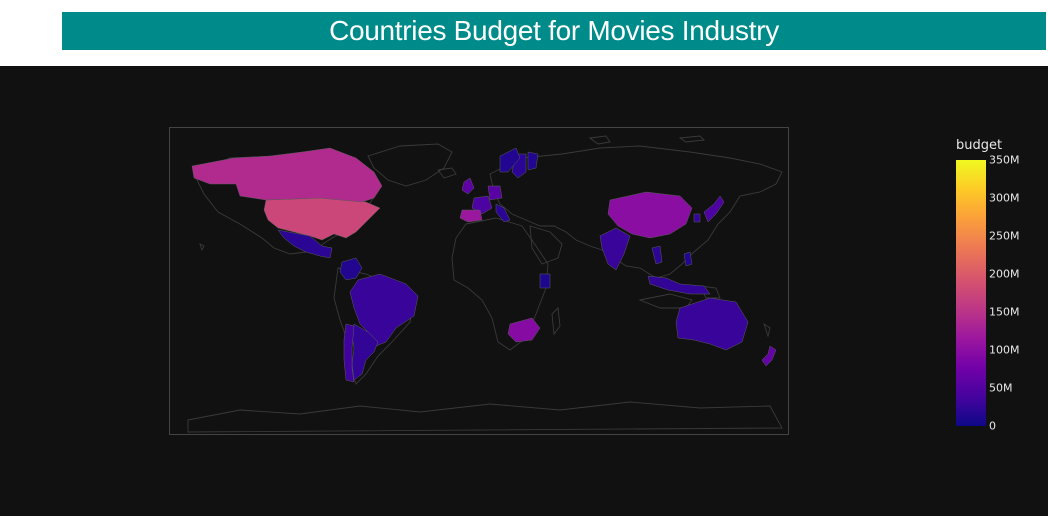 The height and width of the screenshot is (518, 1048). What do you see at coordinates (510, 160) in the screenshot?
I see `country-norway` at bounding box center [510, 160].